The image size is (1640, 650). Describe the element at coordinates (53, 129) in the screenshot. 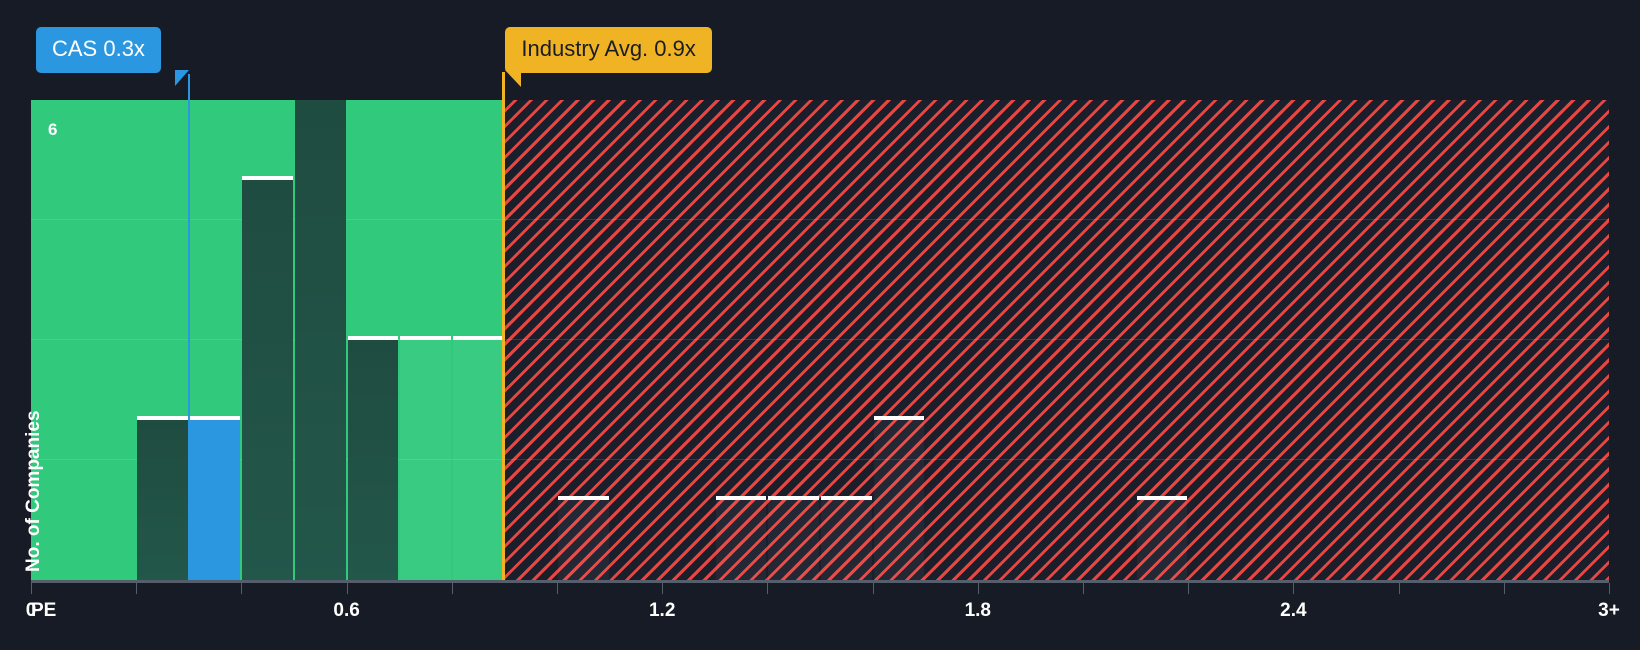

I see `y-axis-top-value: 6` at that location.